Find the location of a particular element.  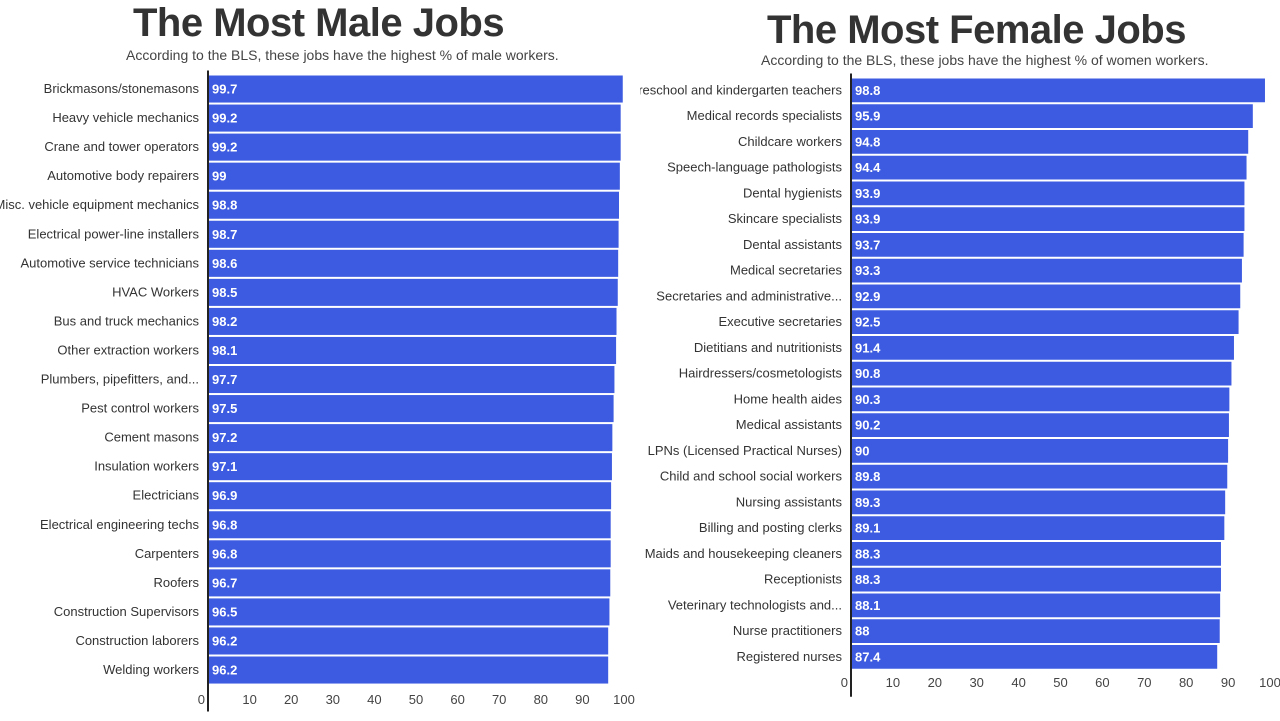

value-label: 92.5 is located at coordinates (867, 322).